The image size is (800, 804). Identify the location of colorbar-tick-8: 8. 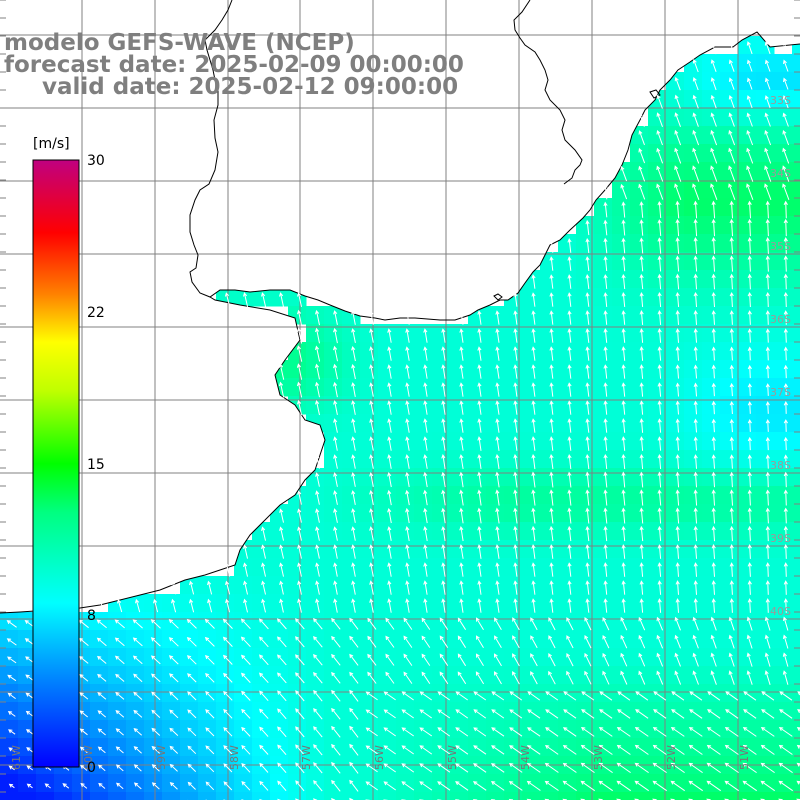
(91, 616).